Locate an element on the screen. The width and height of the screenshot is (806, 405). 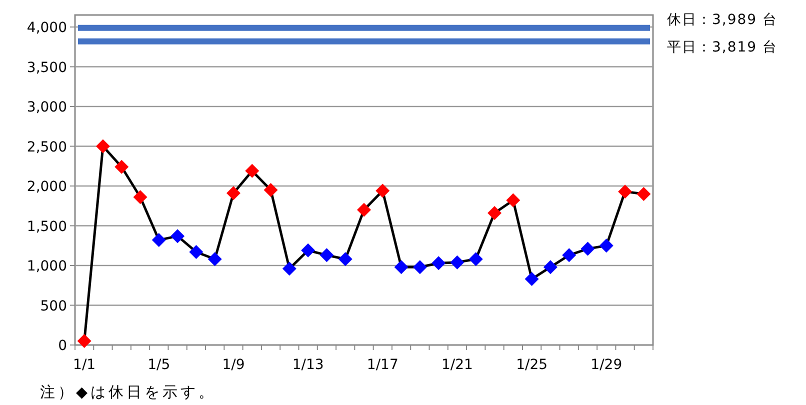
x-tick-label: 1/5 is located at coordinates (159, 365).